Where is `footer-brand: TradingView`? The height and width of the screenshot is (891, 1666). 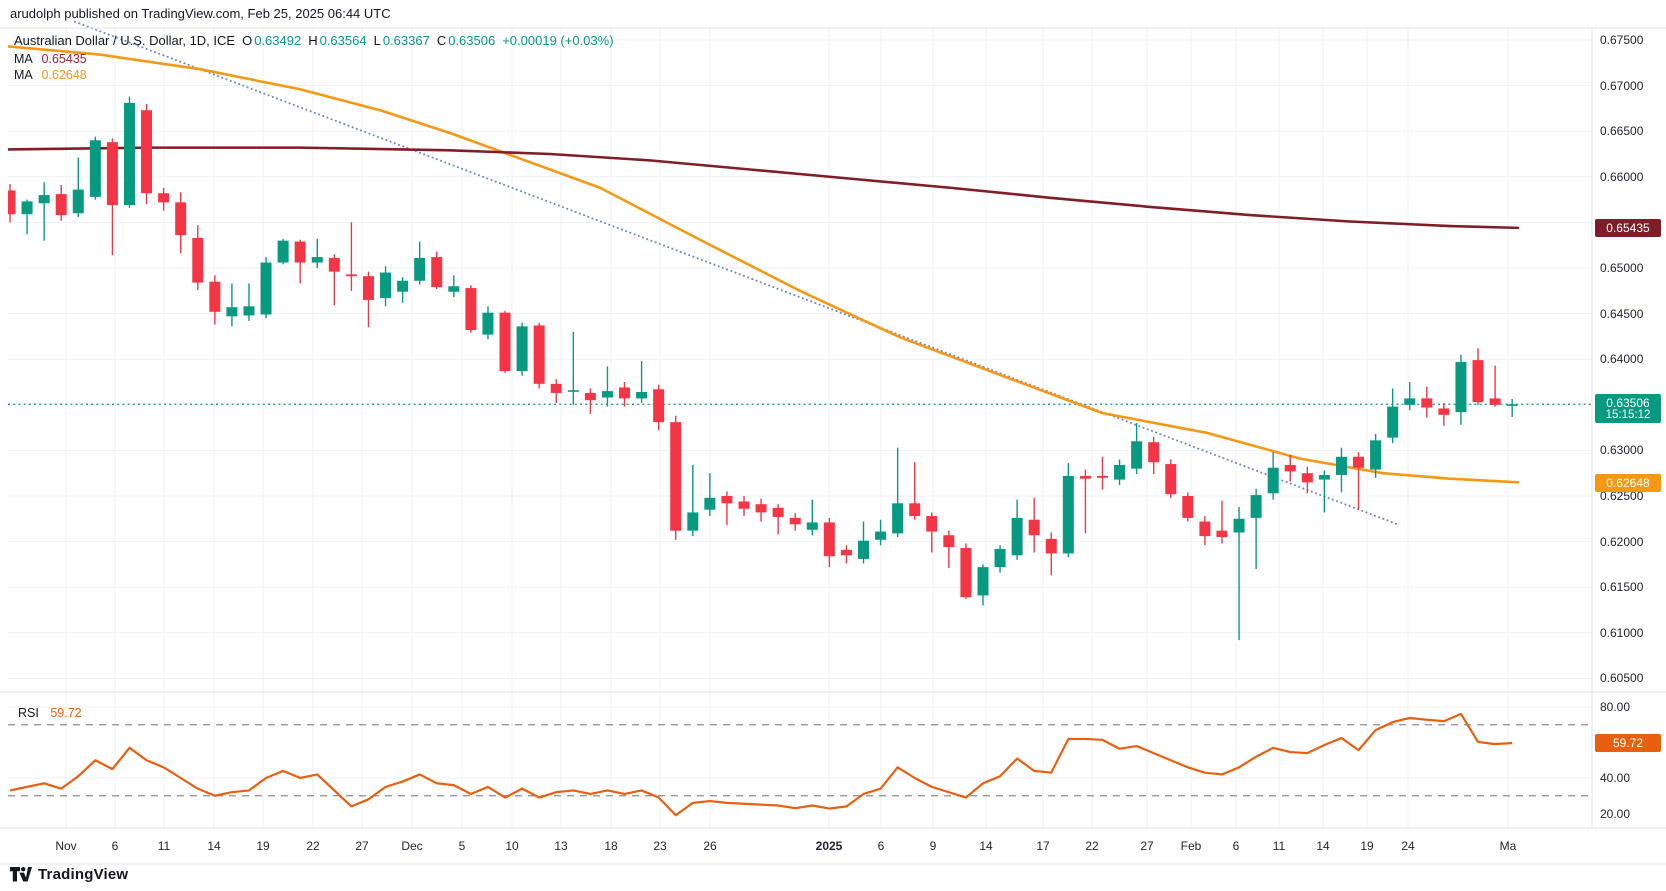
footer-brand: TradingView is located at coordinates (69, 874).